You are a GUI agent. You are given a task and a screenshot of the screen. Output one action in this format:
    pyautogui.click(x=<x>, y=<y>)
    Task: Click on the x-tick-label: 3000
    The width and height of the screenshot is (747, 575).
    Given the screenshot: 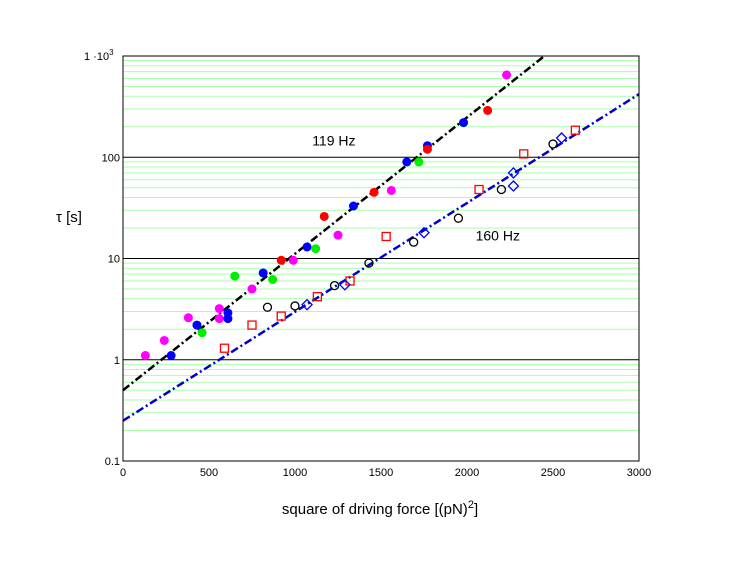 What is the action you would take?
    pyautogui.click(x=639, y=473)
    